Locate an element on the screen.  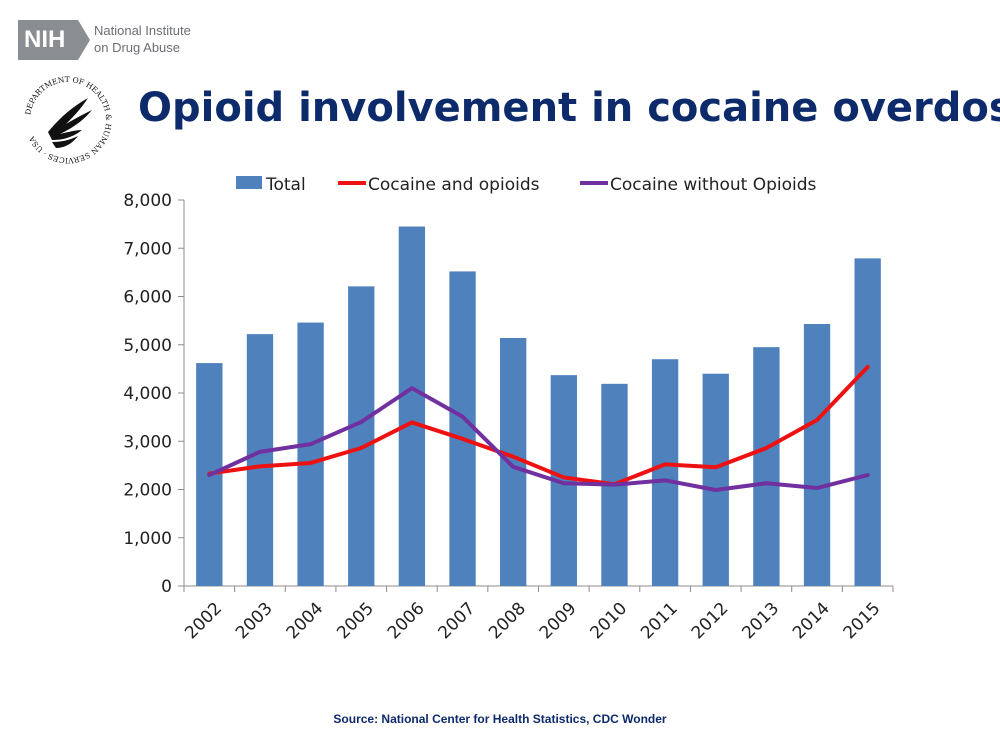
y-tick-label: 8,000 is located at coordinates (147, 201).